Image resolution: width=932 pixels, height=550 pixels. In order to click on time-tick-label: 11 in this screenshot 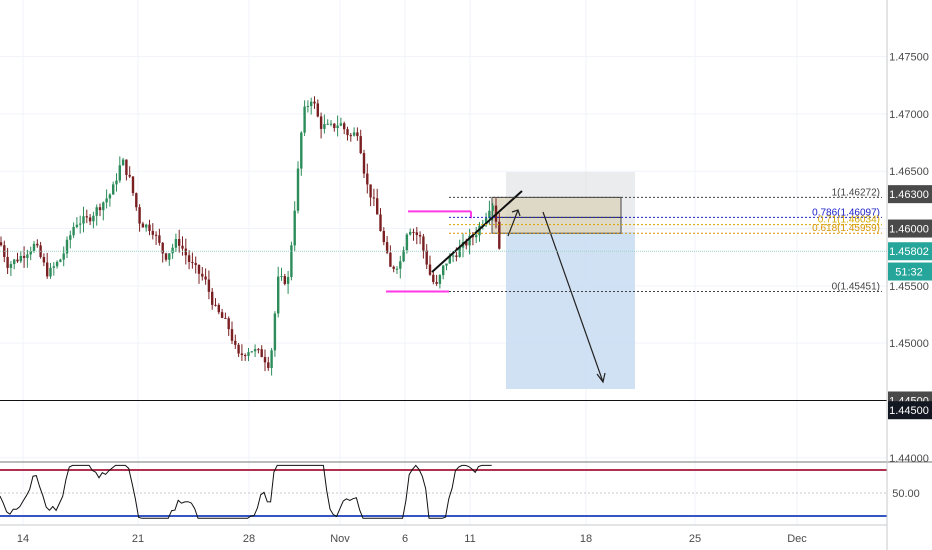, I will do `click(469, 539)`.